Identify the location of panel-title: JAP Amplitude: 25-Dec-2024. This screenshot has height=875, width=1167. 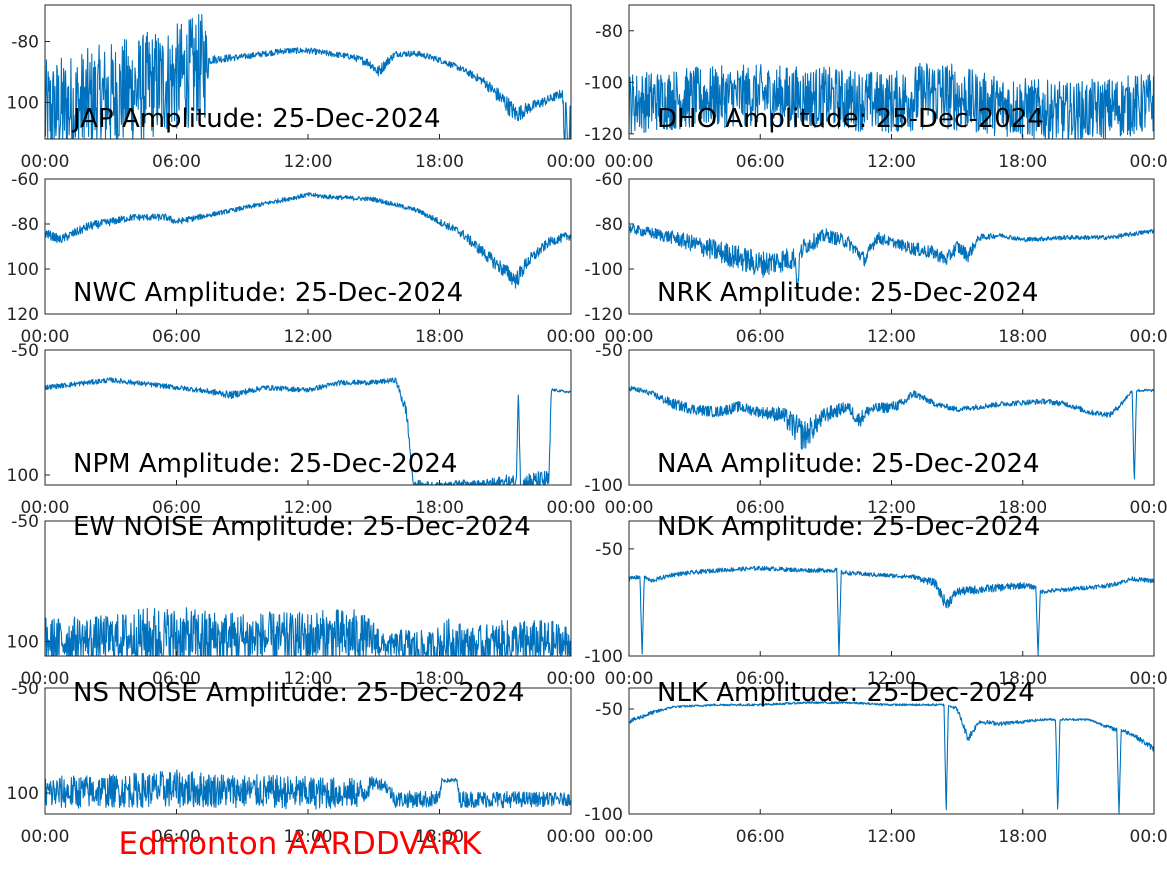
(256, 119).